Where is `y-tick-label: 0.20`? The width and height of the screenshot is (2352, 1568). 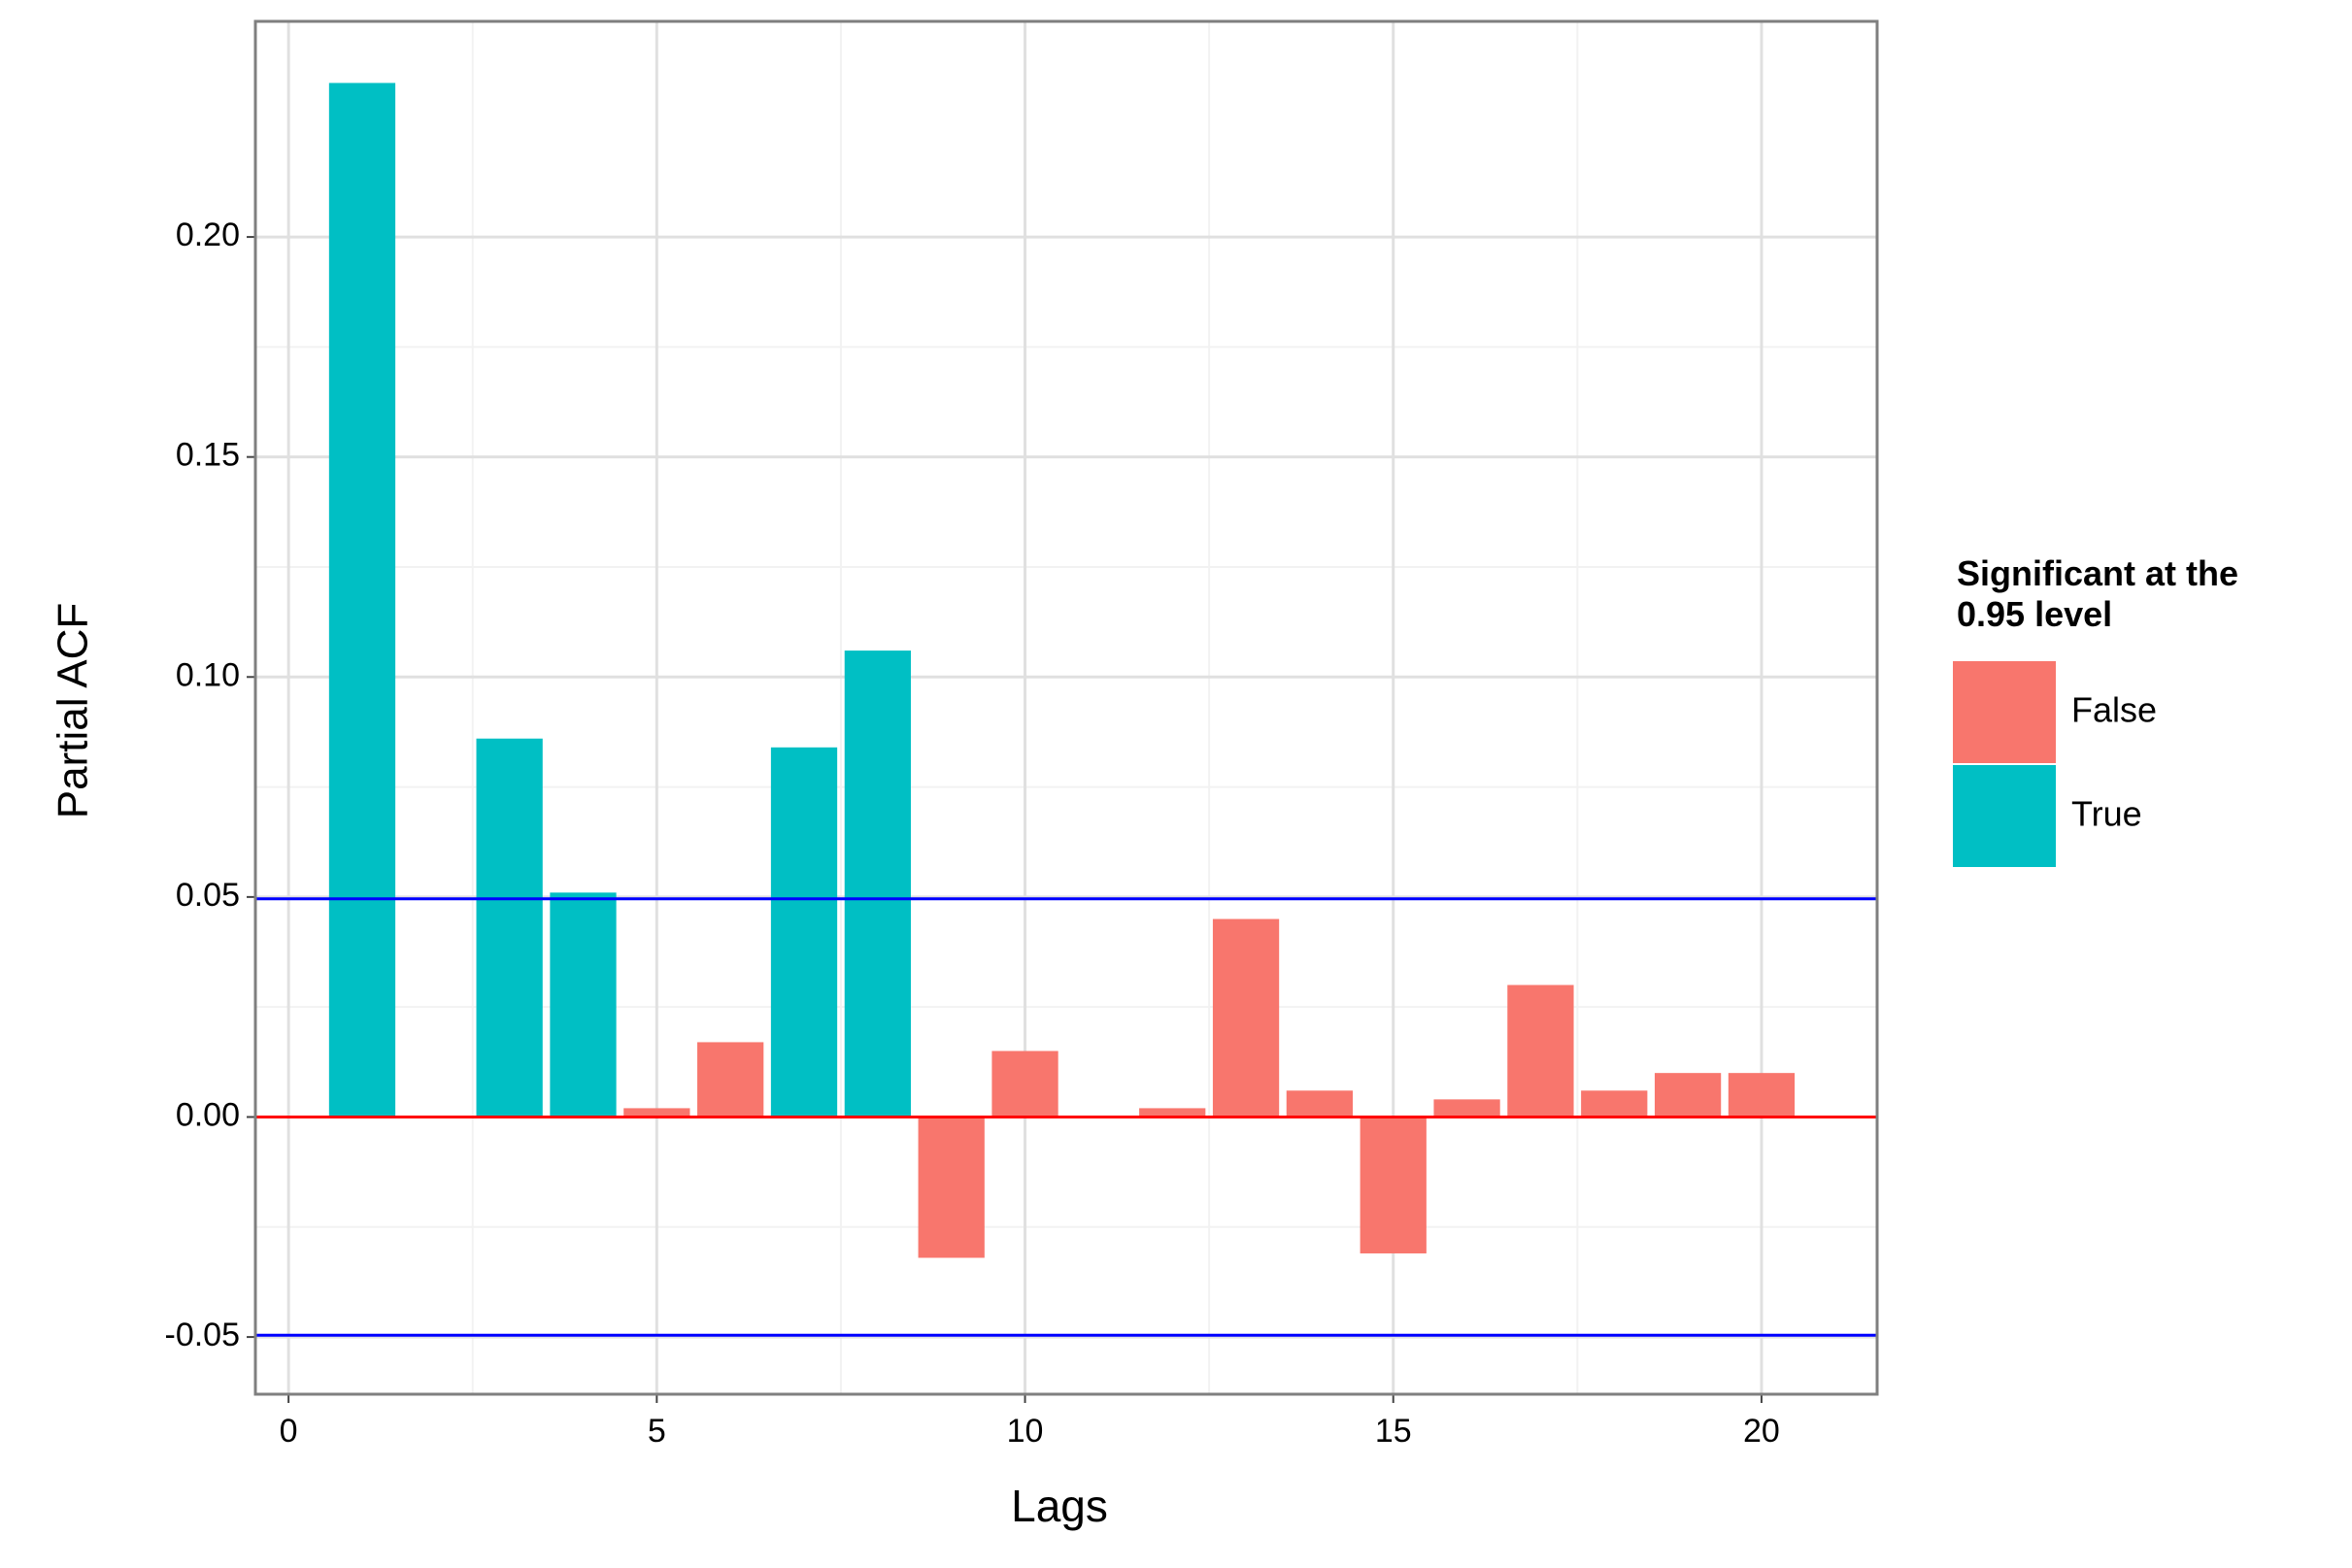 y-tick-label: 0.20 is located at coordinates (208, 235).